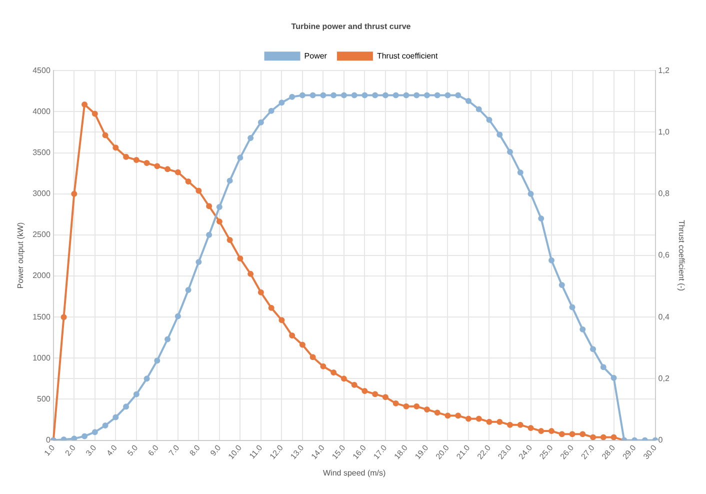  Describe the element at coordinates (664, 131) in the screenshot. I see `y2-tick-label: 1,0` at that location.